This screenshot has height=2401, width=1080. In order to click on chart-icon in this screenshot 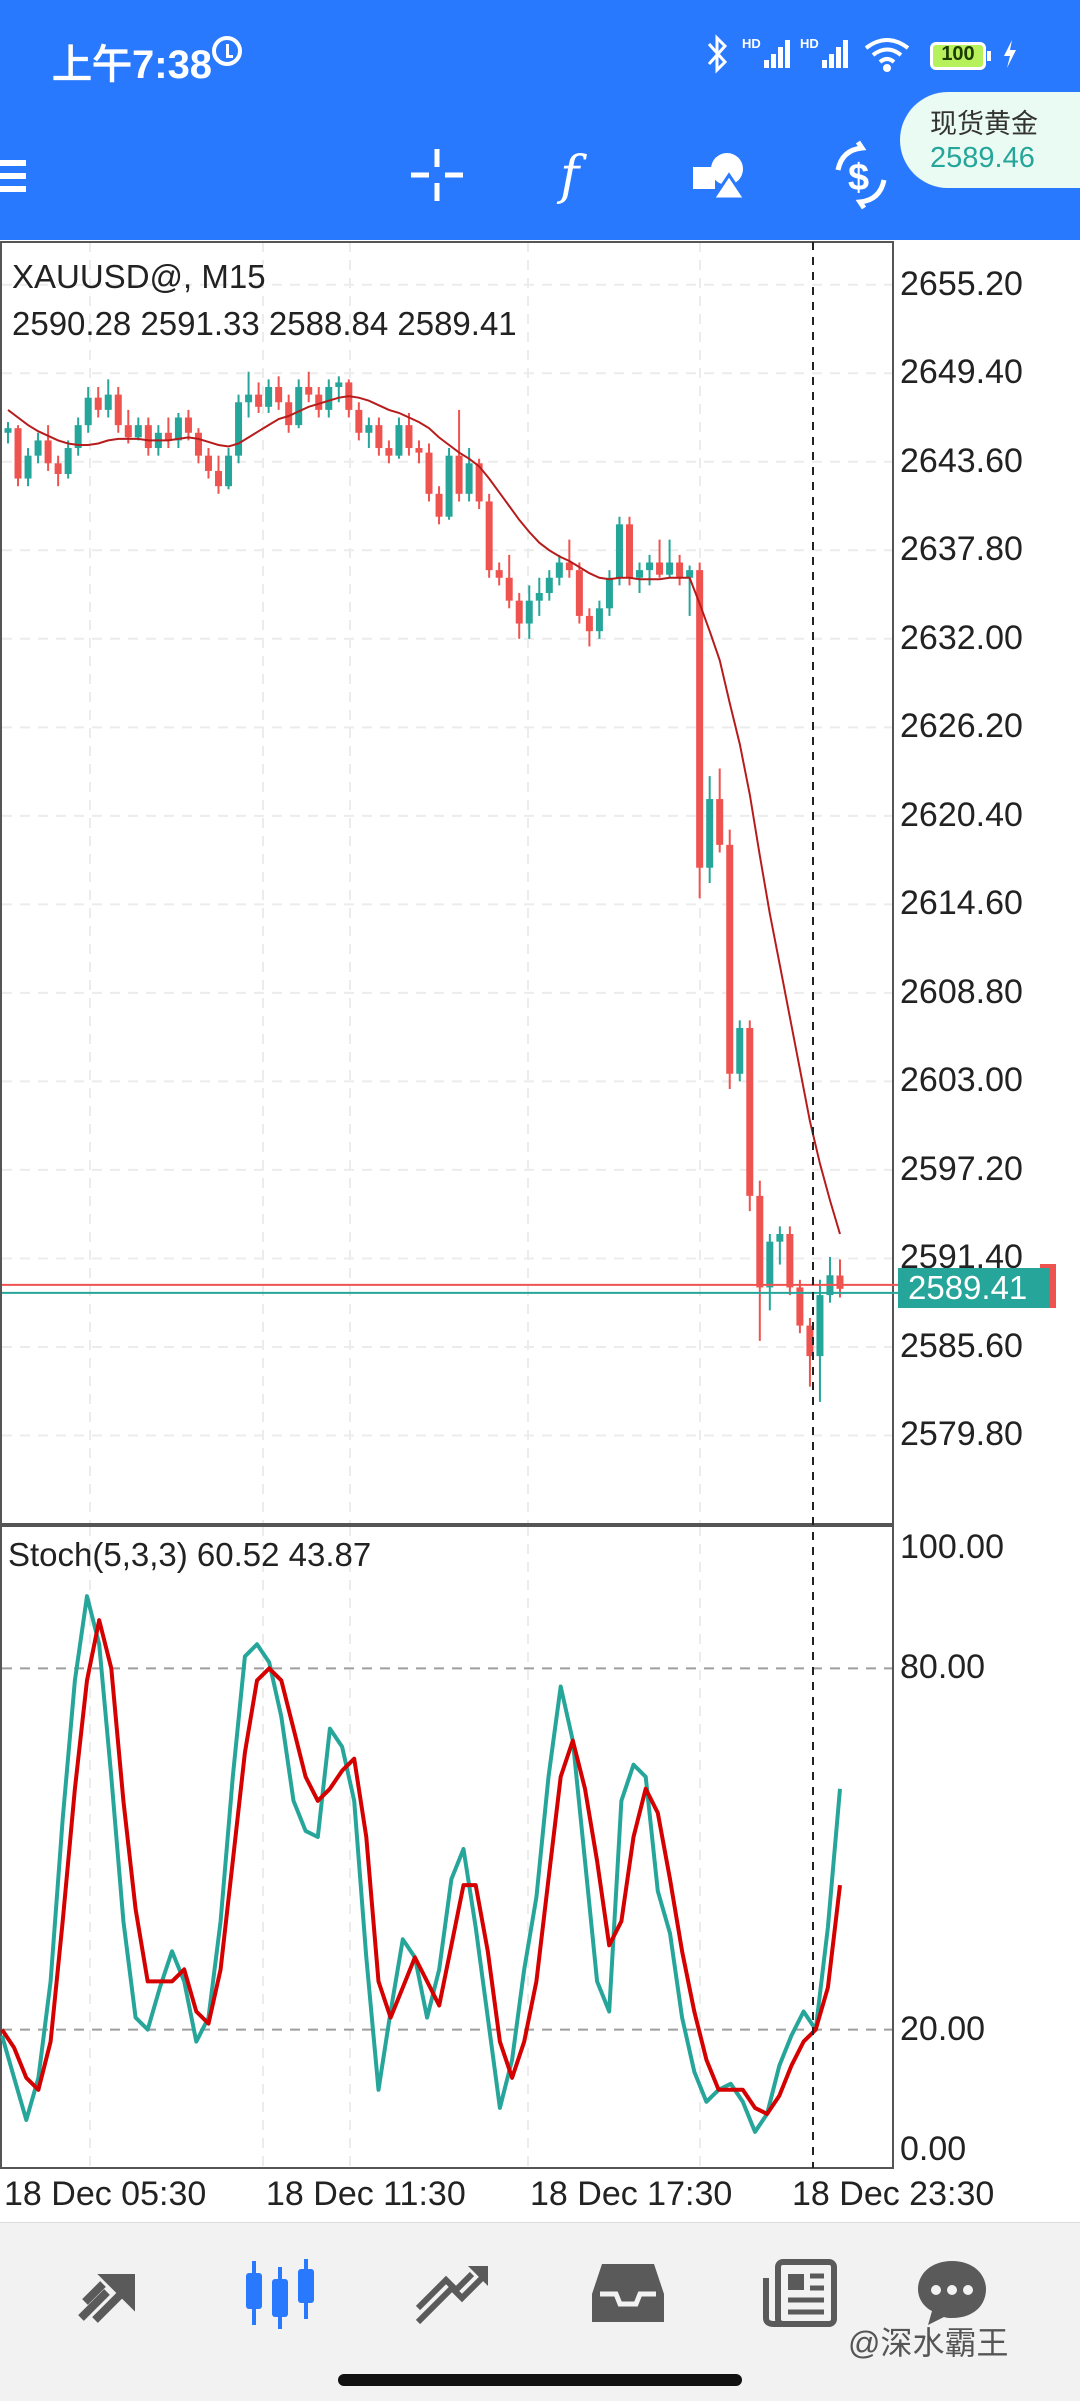, I will do `click(280, 2293)`.